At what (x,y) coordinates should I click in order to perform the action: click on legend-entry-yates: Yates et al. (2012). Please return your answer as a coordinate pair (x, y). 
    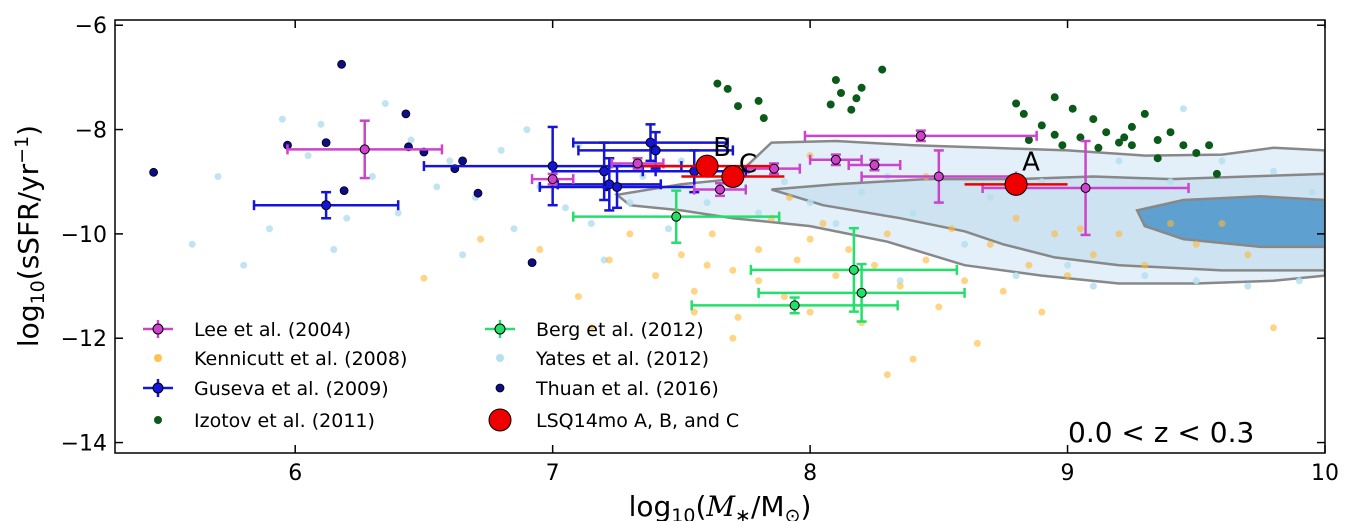
    Looking at the image, I should click on (602, 359).